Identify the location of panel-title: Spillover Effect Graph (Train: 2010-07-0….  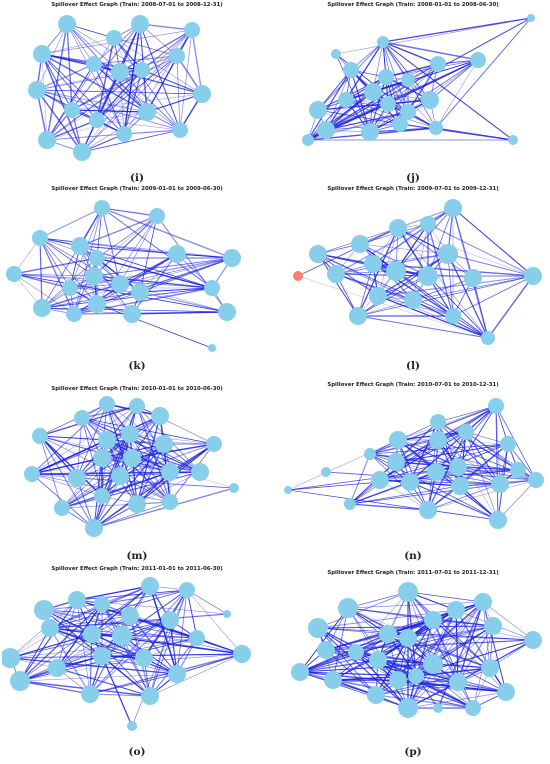
(413, 385).